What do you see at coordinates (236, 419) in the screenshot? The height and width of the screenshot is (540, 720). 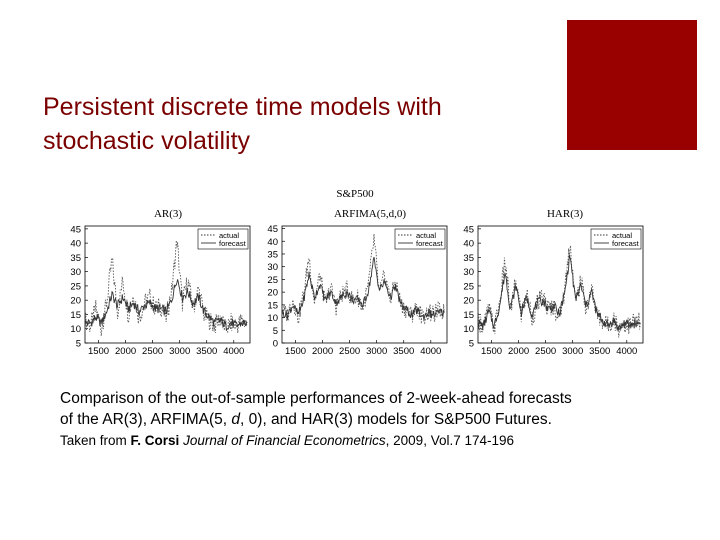 I see `caption-d-symbol: d` at bounding box center [236, 419].